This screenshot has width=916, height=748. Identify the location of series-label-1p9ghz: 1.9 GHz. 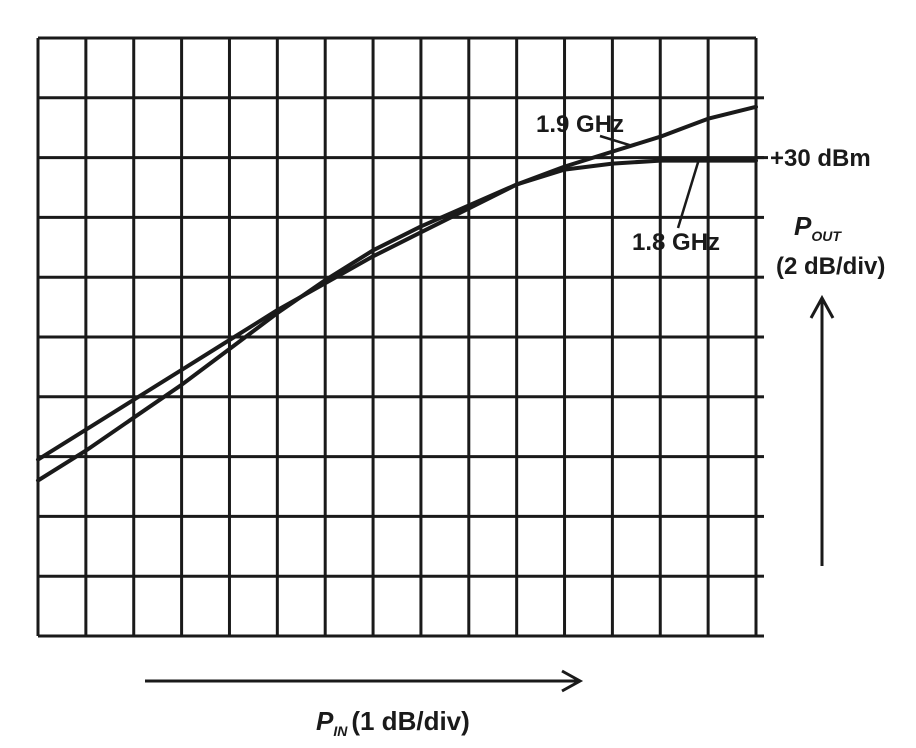
(580, 124).